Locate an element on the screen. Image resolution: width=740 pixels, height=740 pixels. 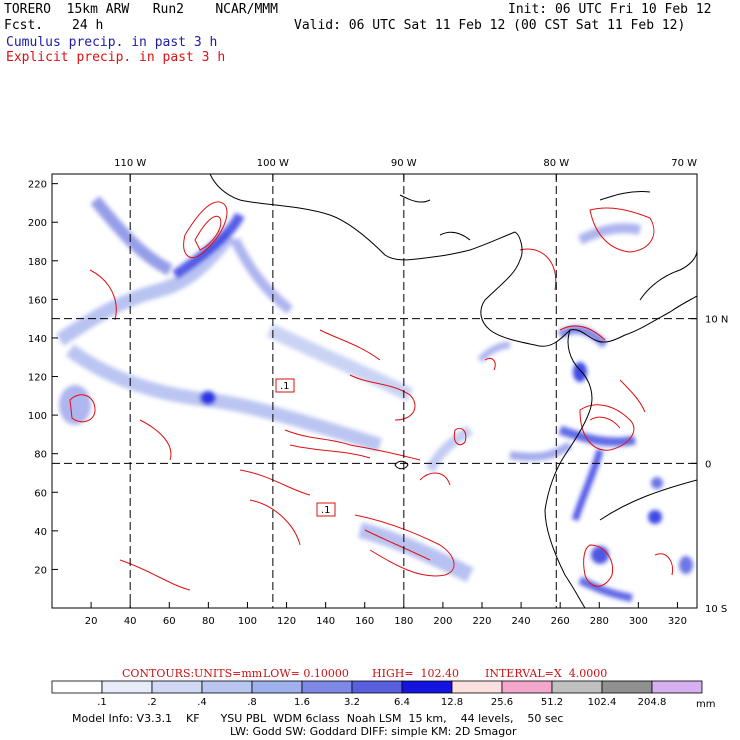
colorbar-level: 6.4 is located at coordinates (402, 702).